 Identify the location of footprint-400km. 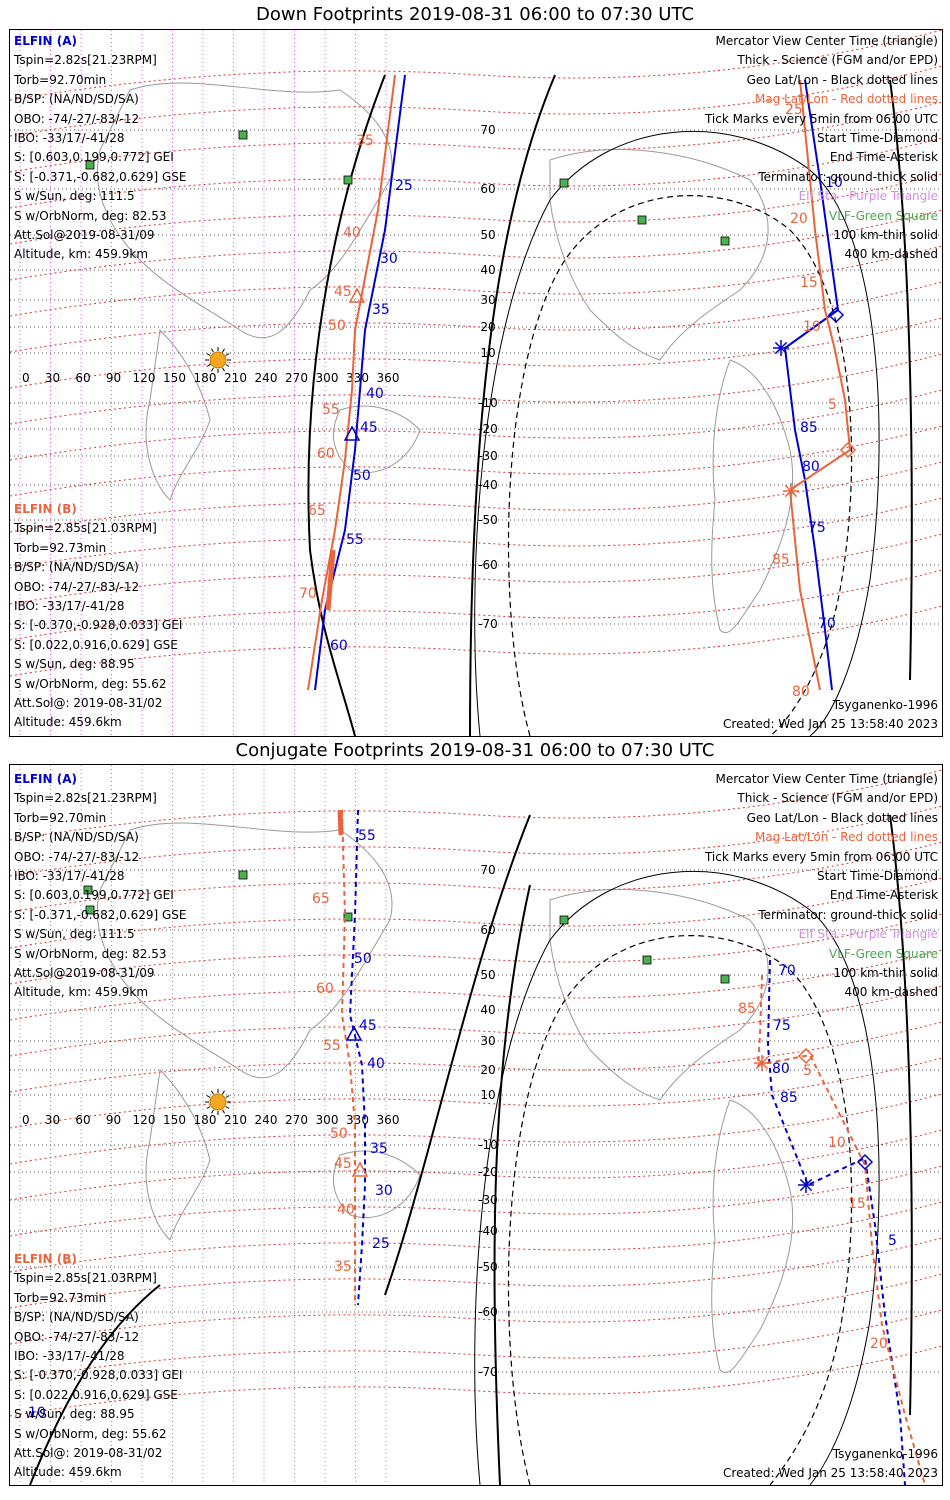
(680, 1210).